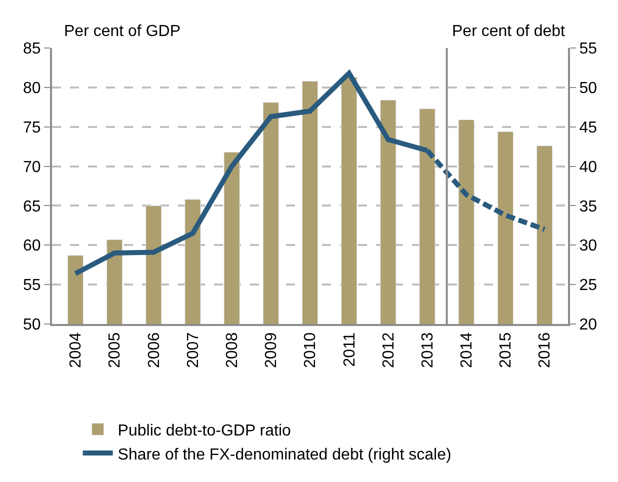 The image size is (618, 482). What do you see at coordinates (588, 246) in the screenshot?
I see `y2-tick-label: 30` at bounding box center [588, 246].